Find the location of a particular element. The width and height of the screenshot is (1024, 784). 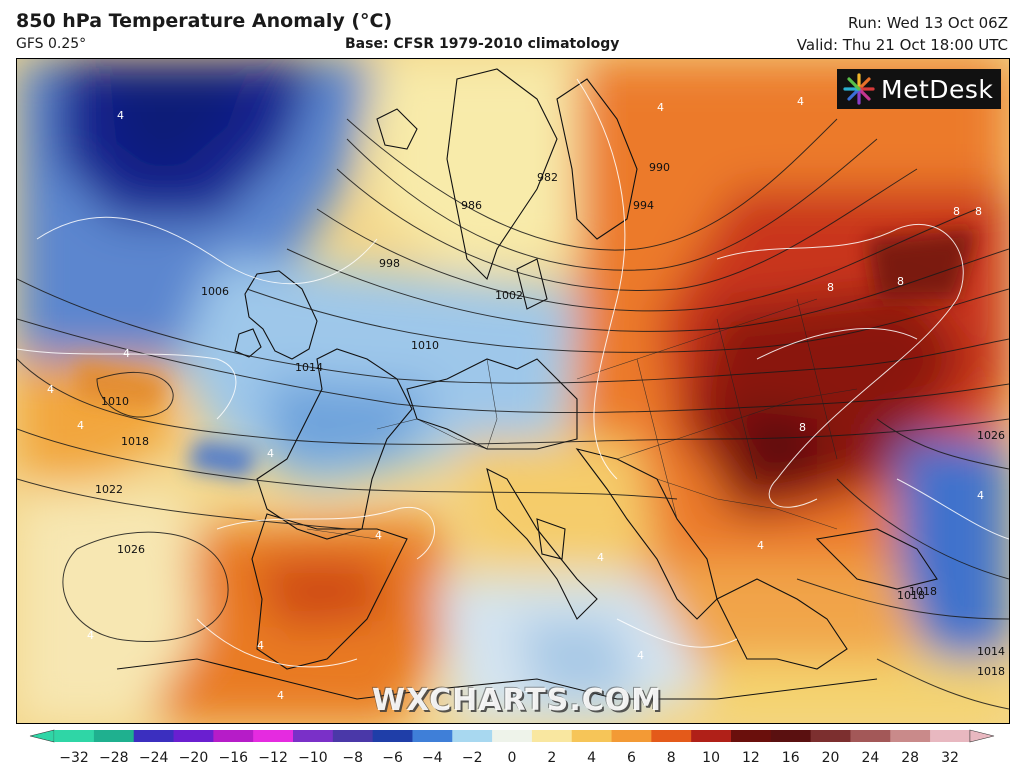

colorbar-tick-label: 2 is located at coordinates (552, 758).